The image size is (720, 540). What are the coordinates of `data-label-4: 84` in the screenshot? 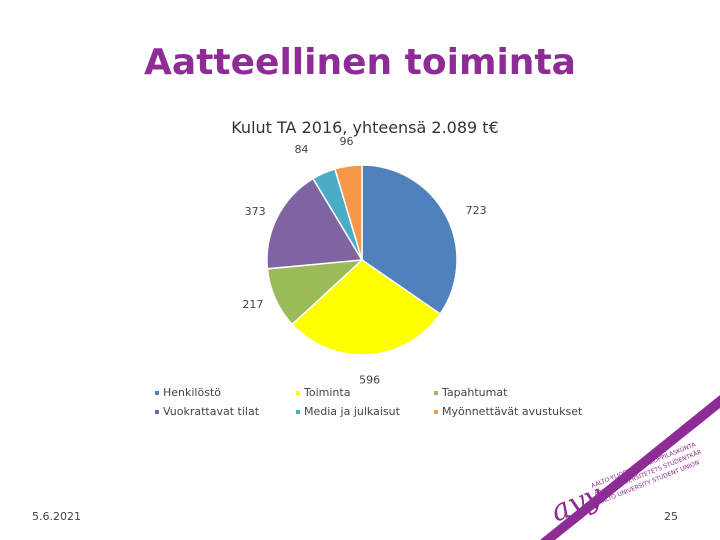 It's located at (301, 149).